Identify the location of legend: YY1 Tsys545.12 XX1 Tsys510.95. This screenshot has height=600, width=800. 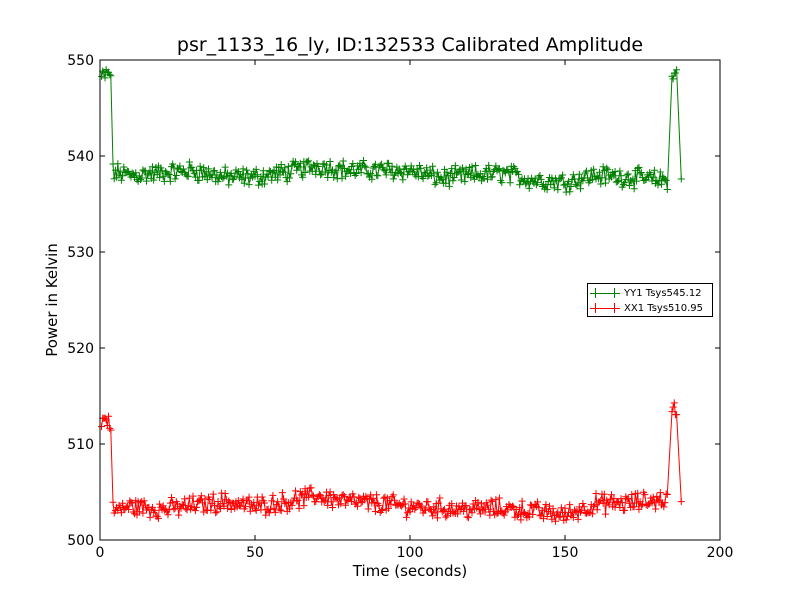
(650, 300).